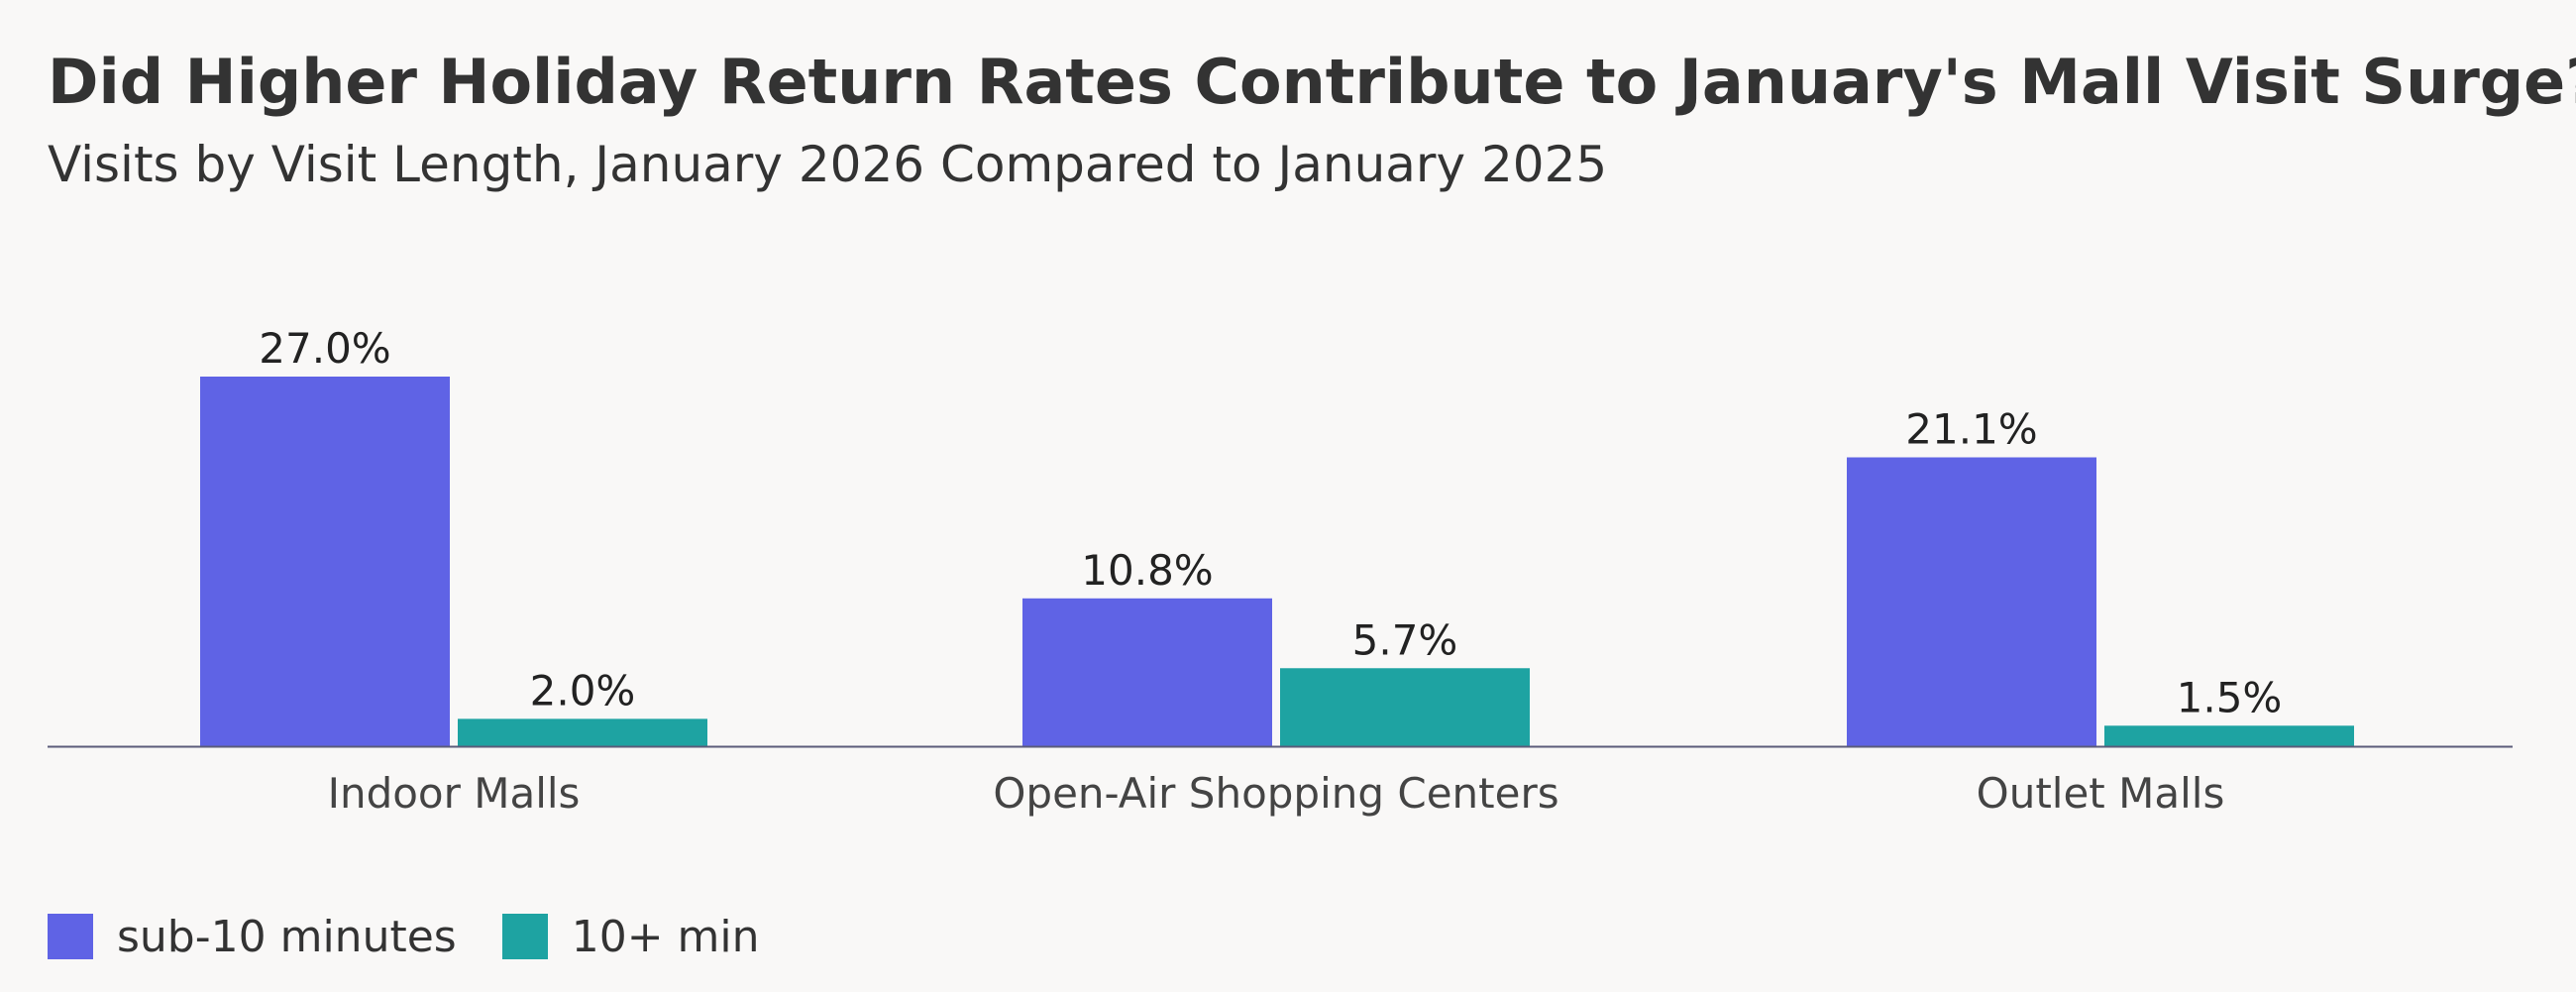 Image resolution: width=2576 pixels, height=992 pixels. I want to click on bar-open-air-shopping-centers-10-plus, so click(1405, 707).